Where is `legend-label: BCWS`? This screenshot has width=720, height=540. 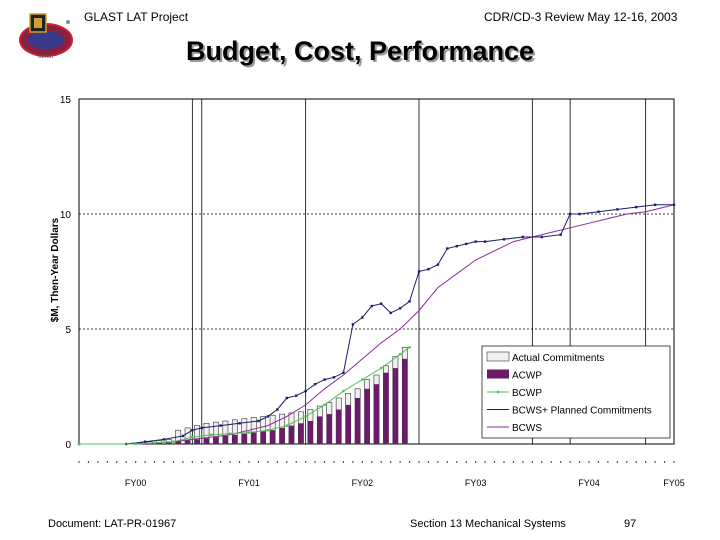
legend-label: BCWS is located at coordinates (527, 428).